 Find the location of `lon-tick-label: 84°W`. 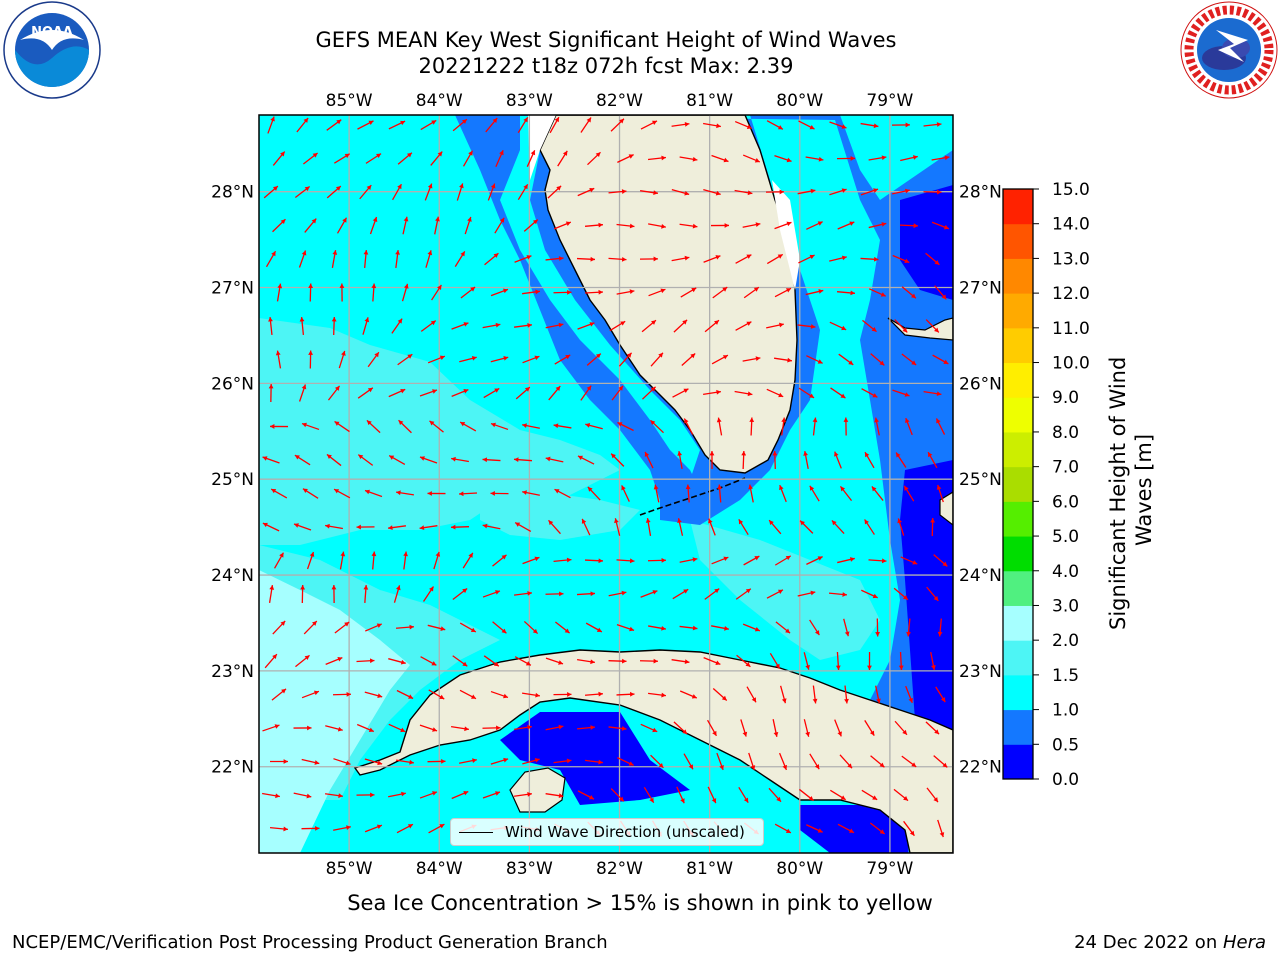

lon-tick-label: 84°W is located at coordinates (439, 101).